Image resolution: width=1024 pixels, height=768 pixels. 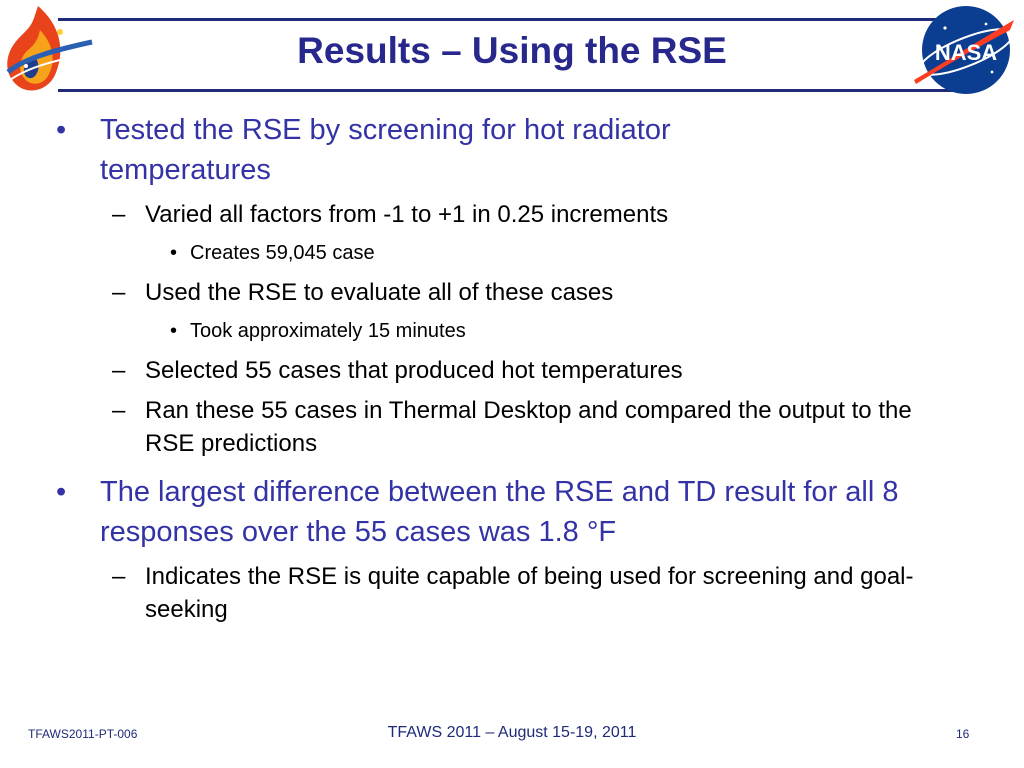 What do you see at coordinates (51, 48) in the screenshot?
I see `tfaws-flame-logo` at bounding box center [51, 48].